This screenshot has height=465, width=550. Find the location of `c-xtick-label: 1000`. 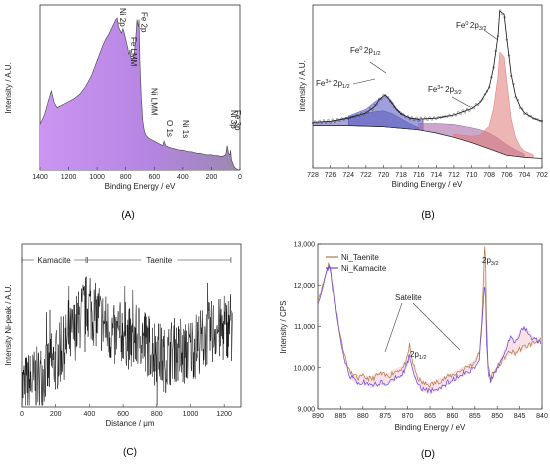

c-xtick-label: 1000 is located at coordinates (191, 414).